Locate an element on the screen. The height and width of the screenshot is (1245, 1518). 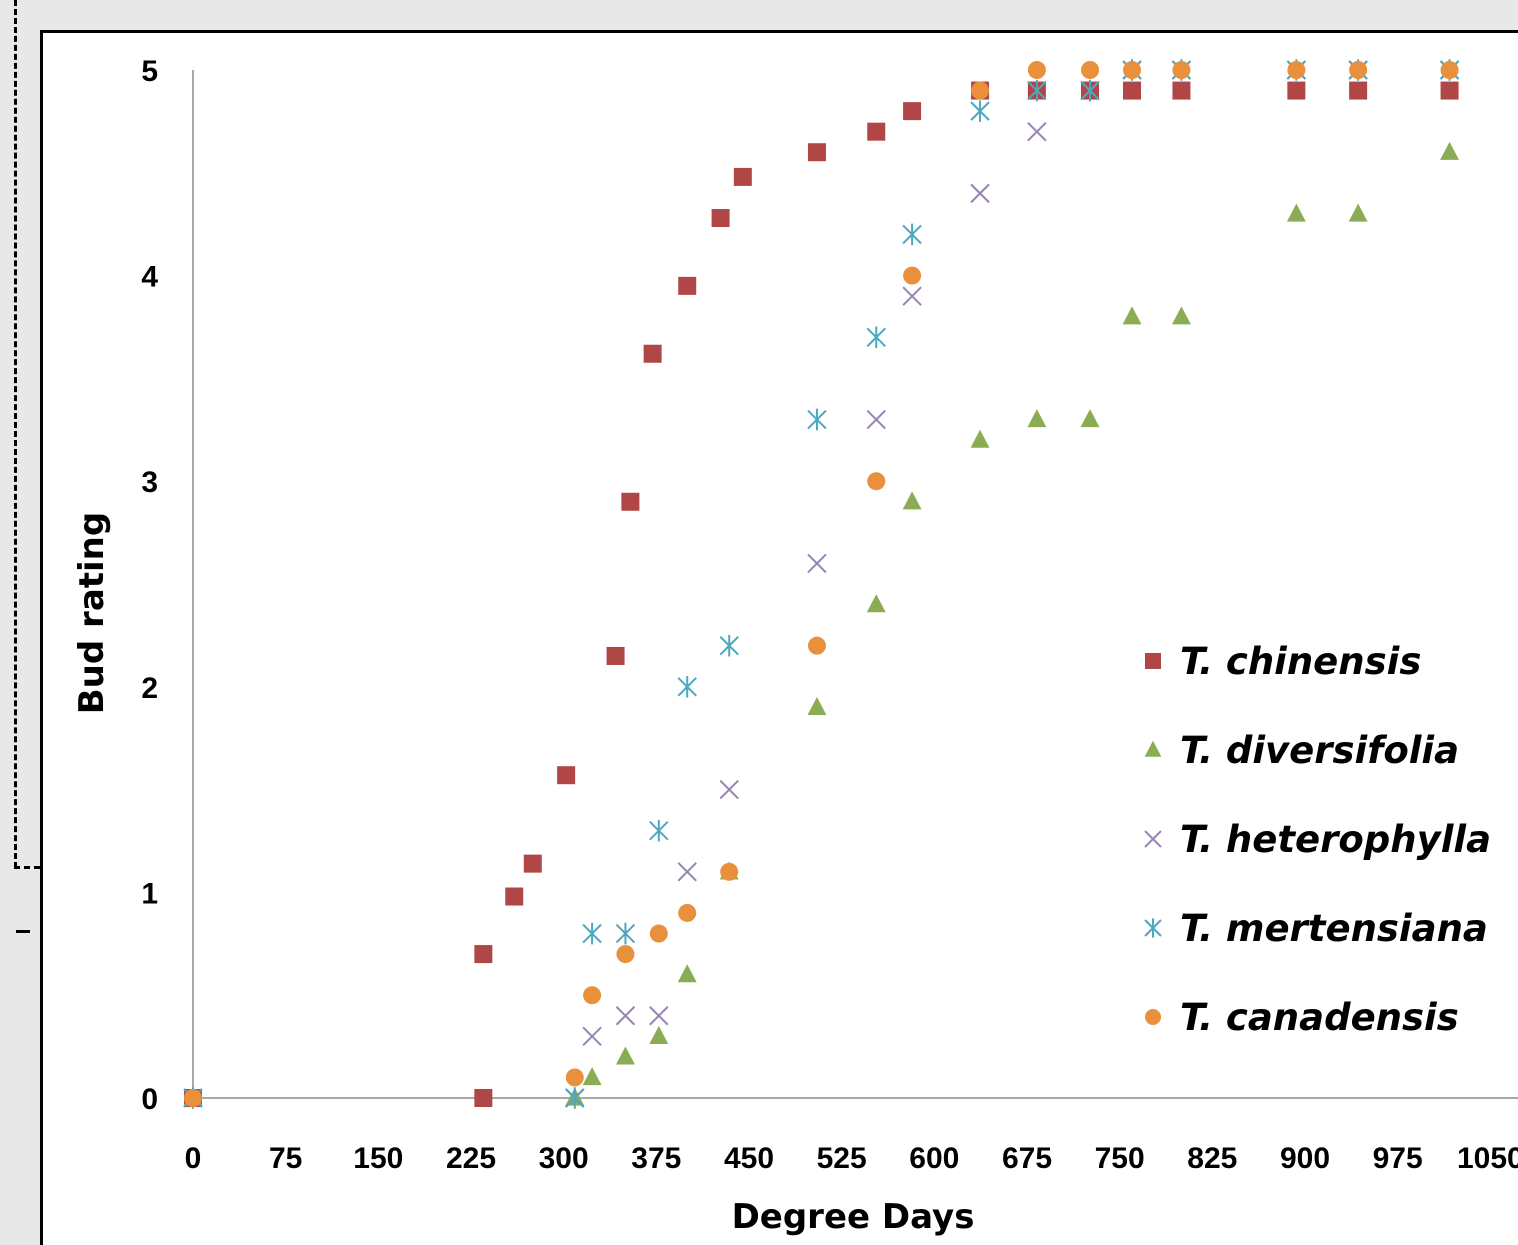
y-tick-label: 3 is located at coordinates (149, 482).